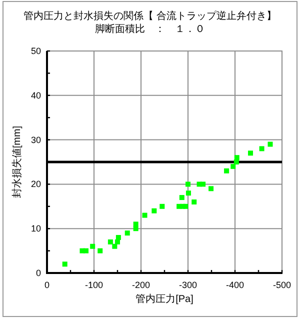 The width and height of the screenshot is (300, 320). I want to click on x-tick-label: -500, so click(282, 285).